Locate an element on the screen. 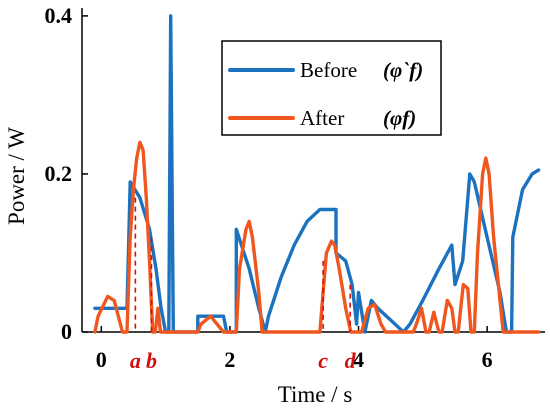 This screenshot has height=415, width=550. legend: Before (φ`f) After (φf) is located at coordinates (331, 88).